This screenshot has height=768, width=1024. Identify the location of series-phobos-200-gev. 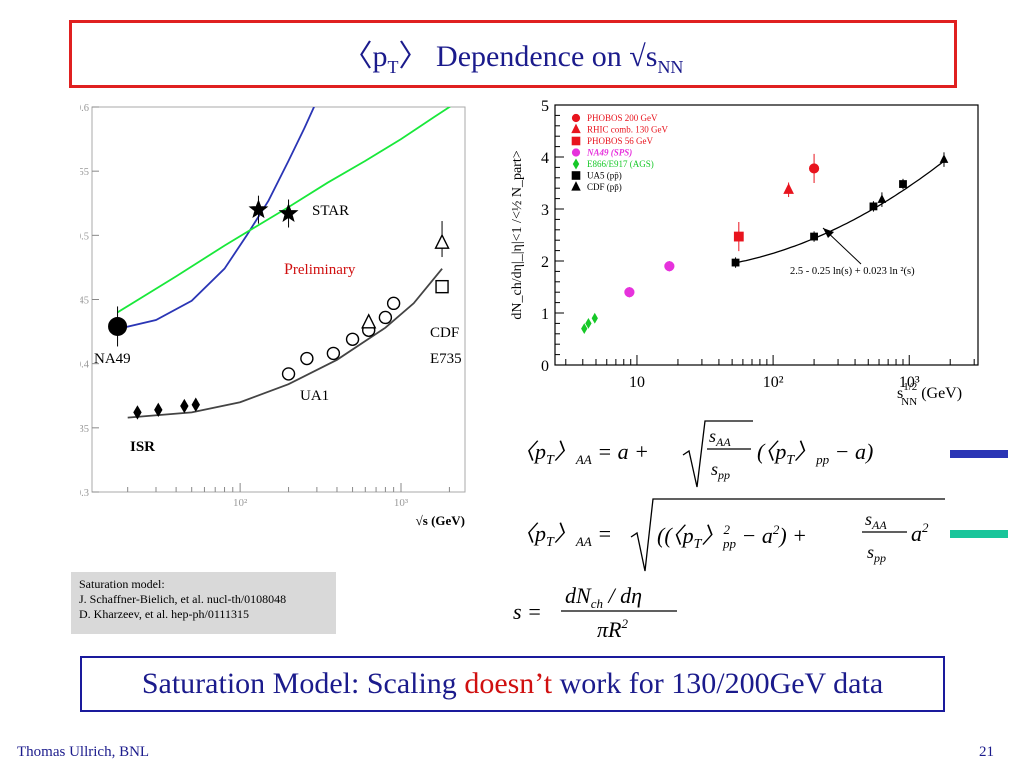
(814, 168).